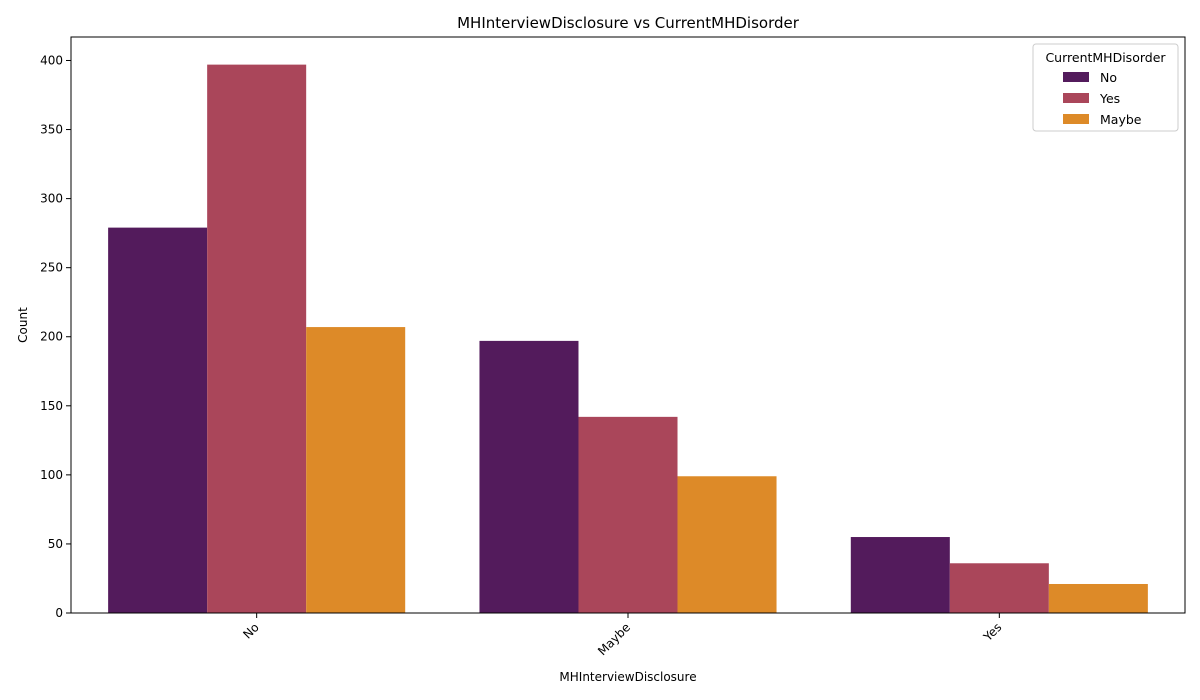 This screenshot has width=1200, height=700. What do you see at coordinates (51, 475) in the screenshot?
I see `y-tick-label: 100` at bounding box center [51, 475].